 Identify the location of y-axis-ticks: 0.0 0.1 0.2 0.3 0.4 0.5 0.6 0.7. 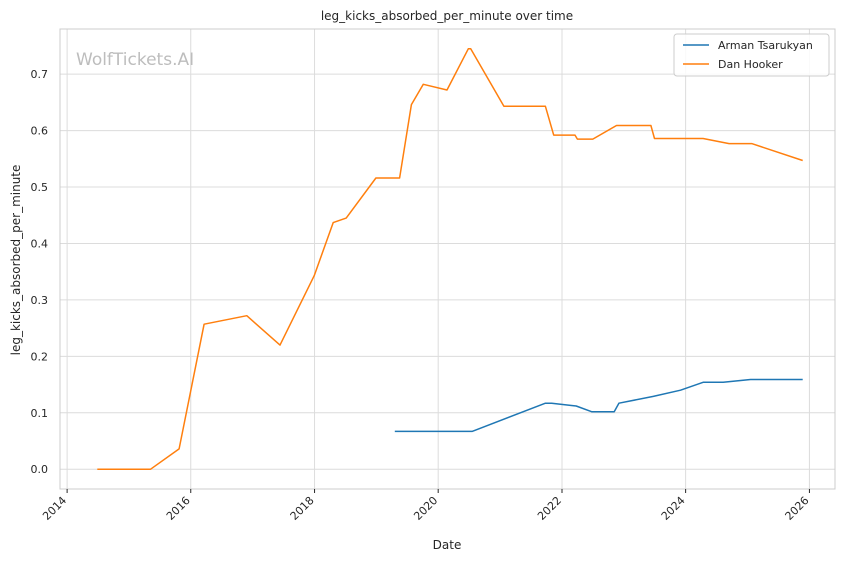
(40, 272).